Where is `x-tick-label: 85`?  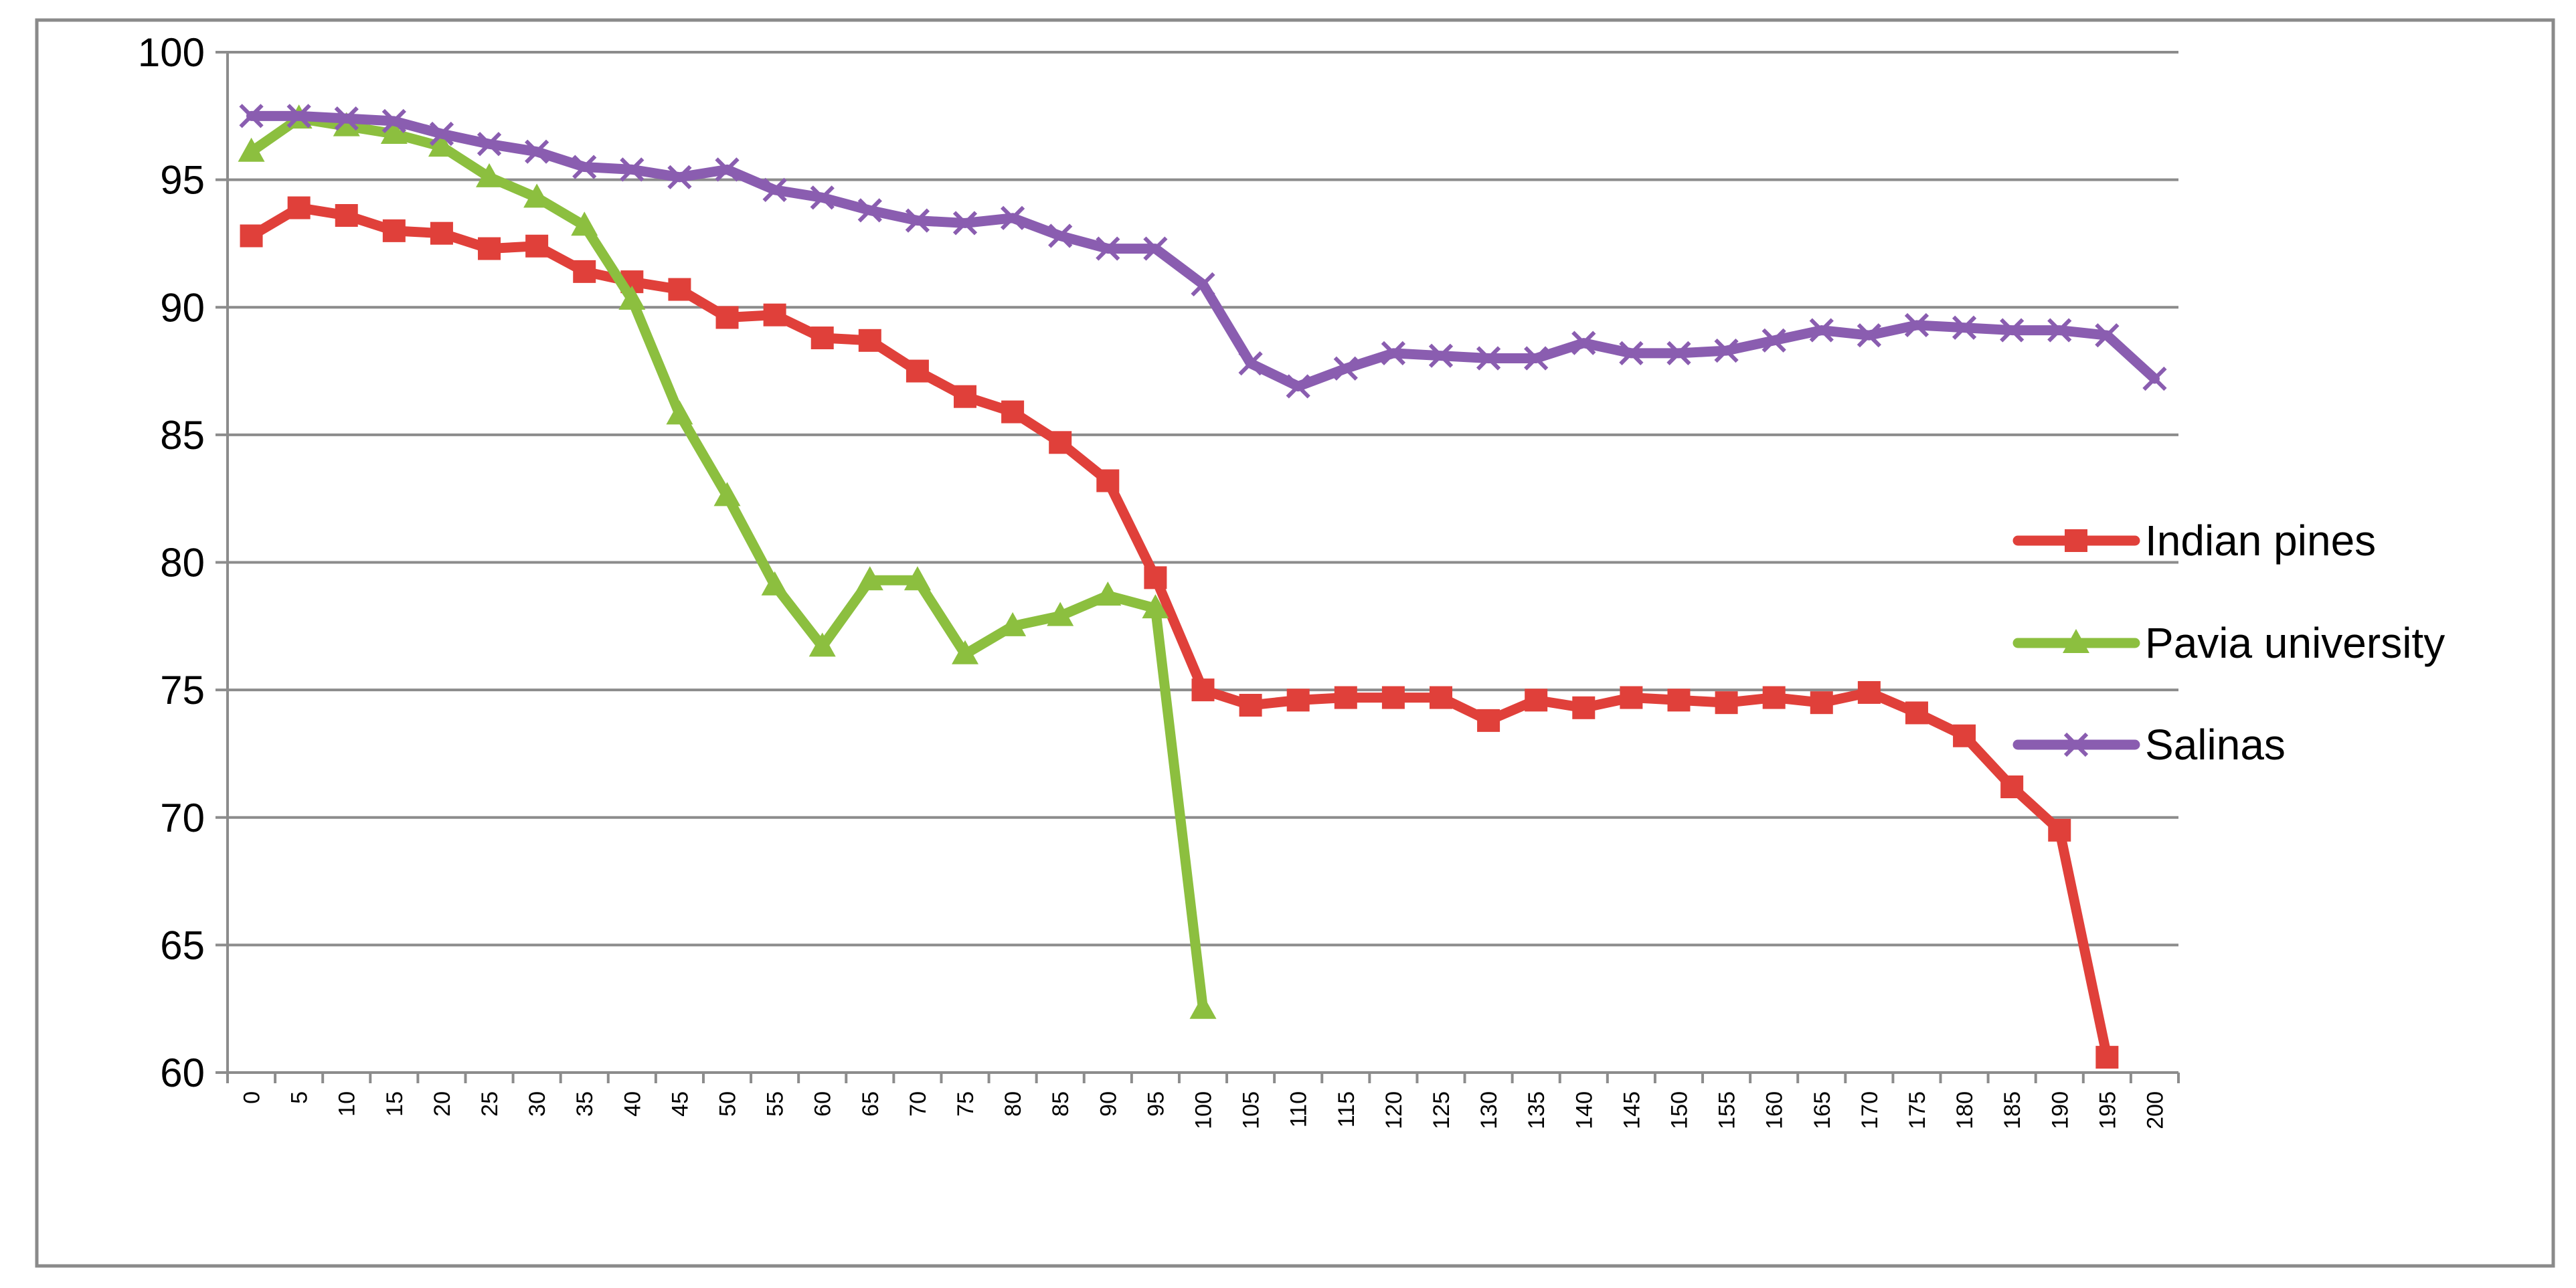
x-tick-label: 85 is located at coordinates (1061, 1104).